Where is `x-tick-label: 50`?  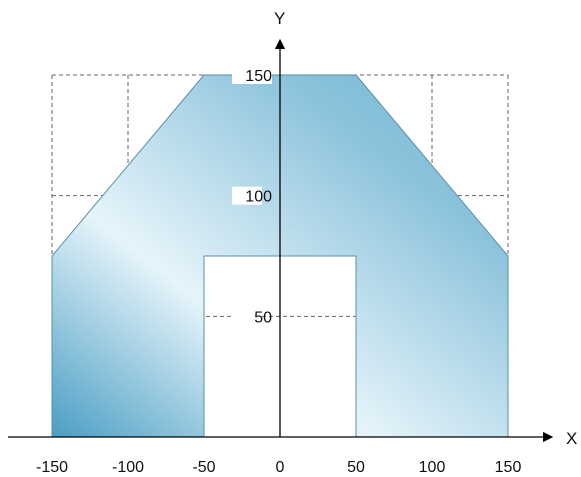 x-tick-label: 50 is located at coordinates (356, 467).